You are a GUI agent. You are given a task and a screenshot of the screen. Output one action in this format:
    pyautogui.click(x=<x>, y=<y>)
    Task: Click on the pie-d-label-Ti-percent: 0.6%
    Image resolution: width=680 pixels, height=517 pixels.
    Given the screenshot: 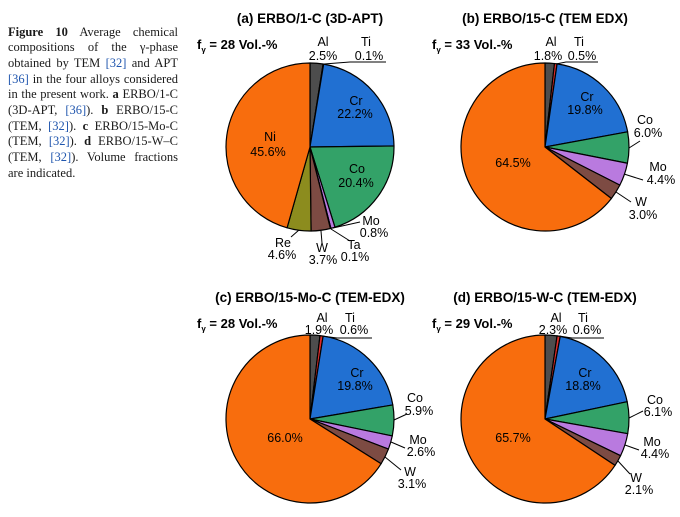 What is the action you would take?
    pyautogui.click(x=587, y=330)
    